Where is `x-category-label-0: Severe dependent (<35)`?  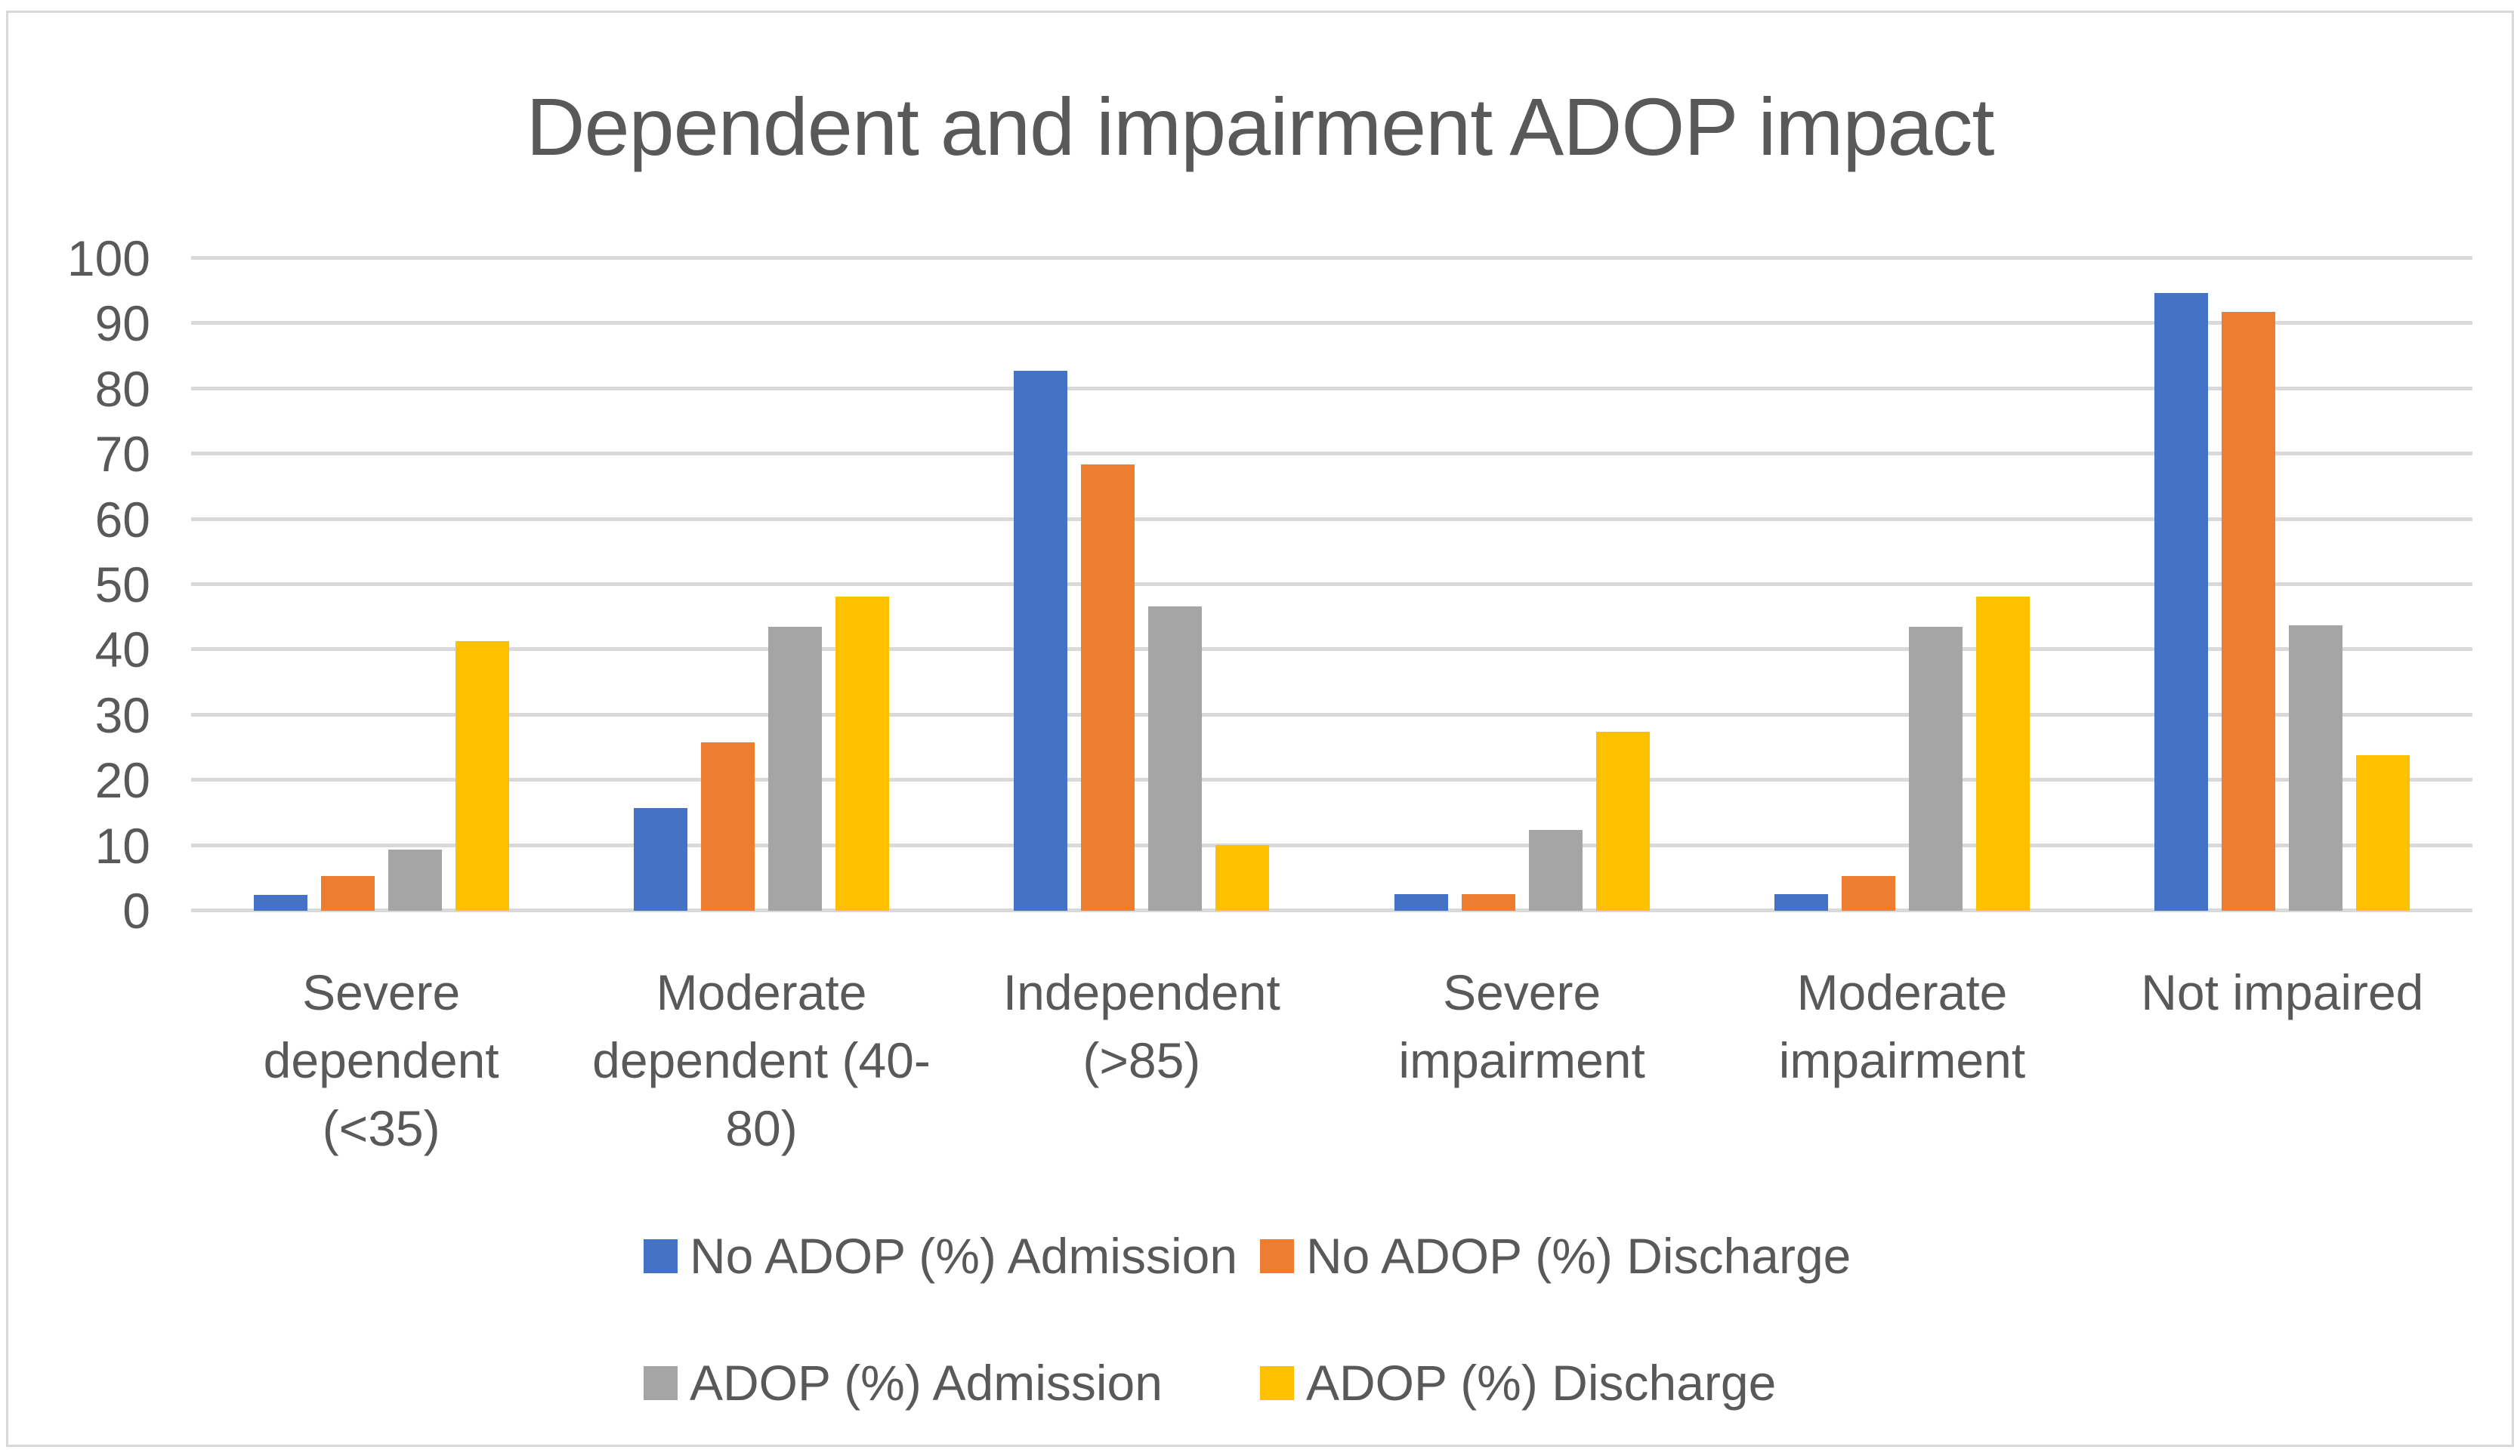 x-category-label-0: Severe dependent (<35) is located at coordinates (381, 1060).